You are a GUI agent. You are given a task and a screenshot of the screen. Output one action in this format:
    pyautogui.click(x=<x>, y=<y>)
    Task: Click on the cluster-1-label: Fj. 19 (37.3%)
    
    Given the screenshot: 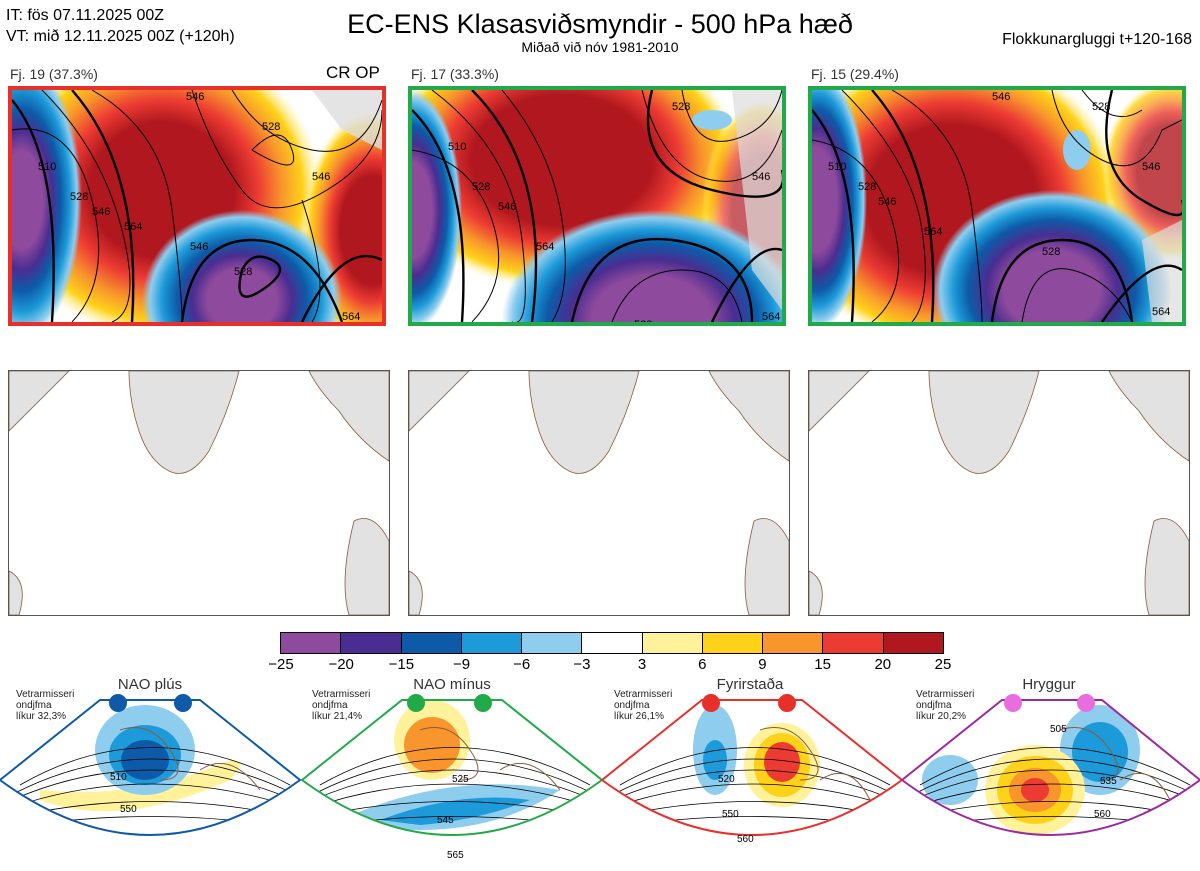 What is the action you would take?
    pyautogui.click(x=54, y=74)
    